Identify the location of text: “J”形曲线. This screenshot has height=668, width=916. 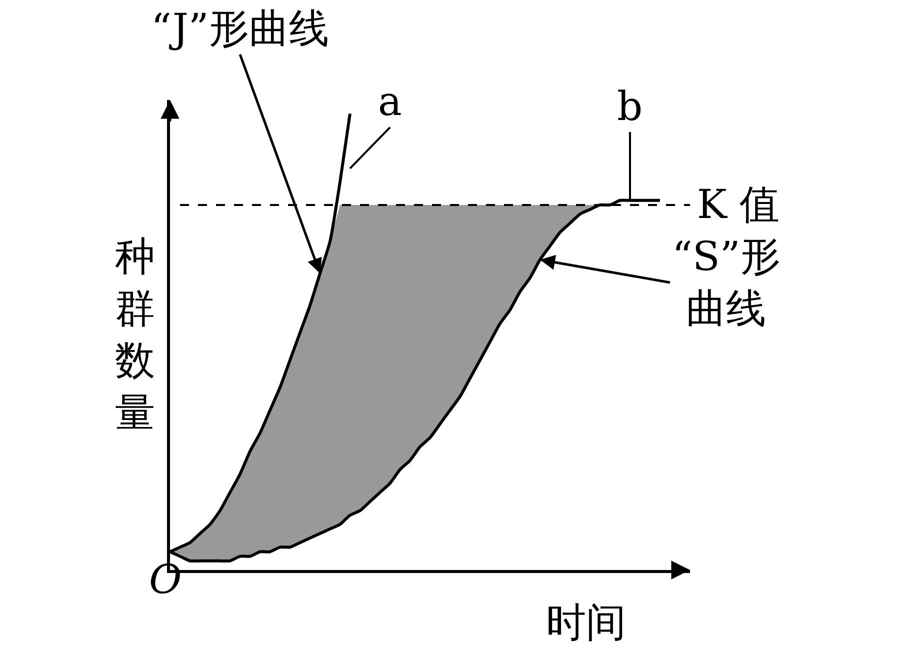
(240, 29).